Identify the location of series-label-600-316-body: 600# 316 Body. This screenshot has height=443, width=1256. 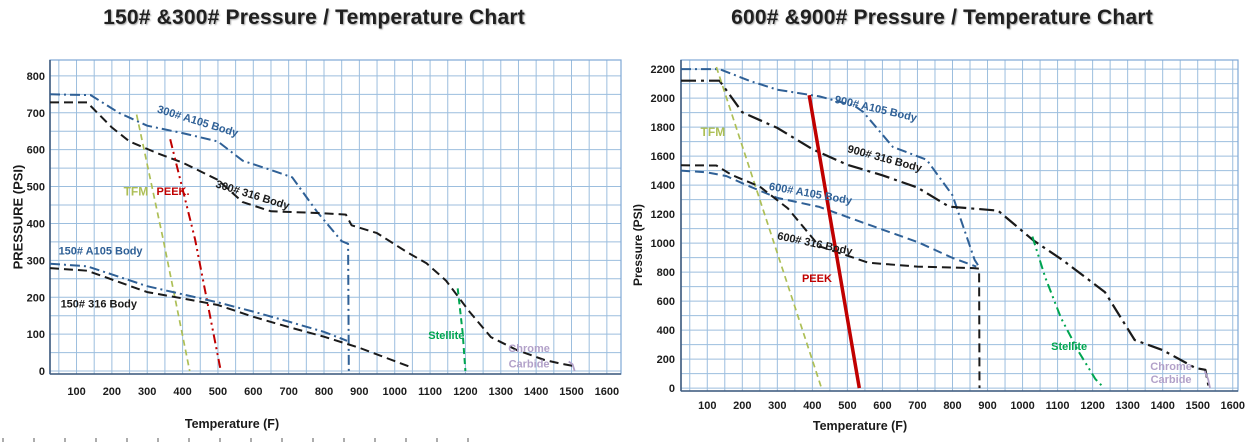
(815, 244).